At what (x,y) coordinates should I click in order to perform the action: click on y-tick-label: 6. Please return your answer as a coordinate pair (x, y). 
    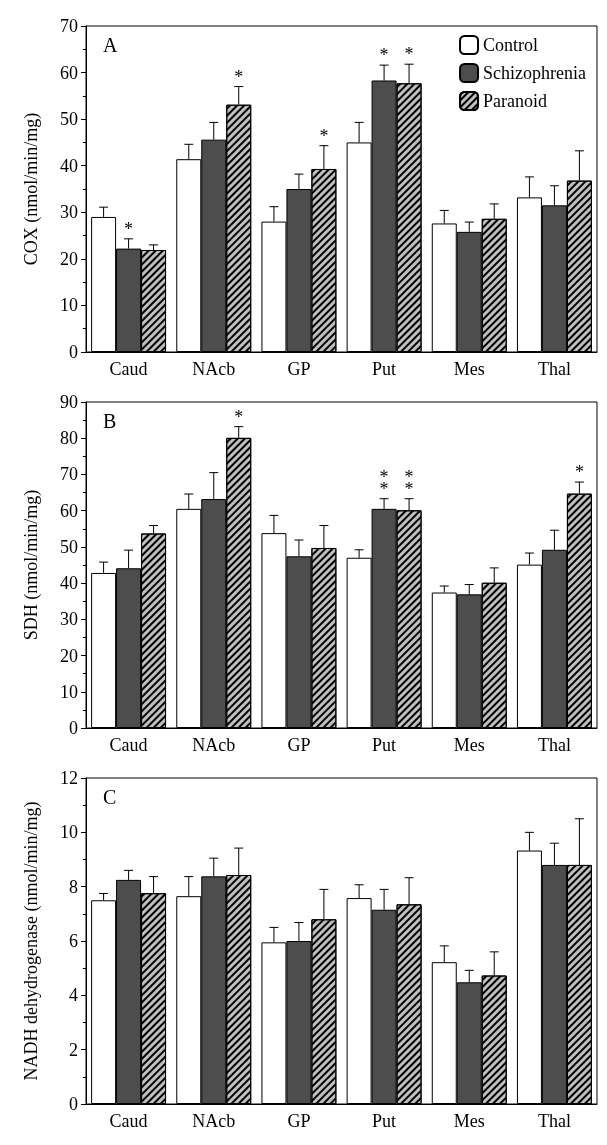
    Looking at the image, I should click on (73, 941).